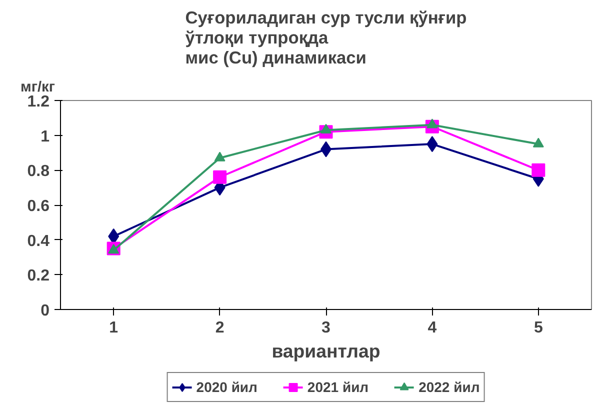  I want to click on y-tick-label: 0.2, so click(38, 276).